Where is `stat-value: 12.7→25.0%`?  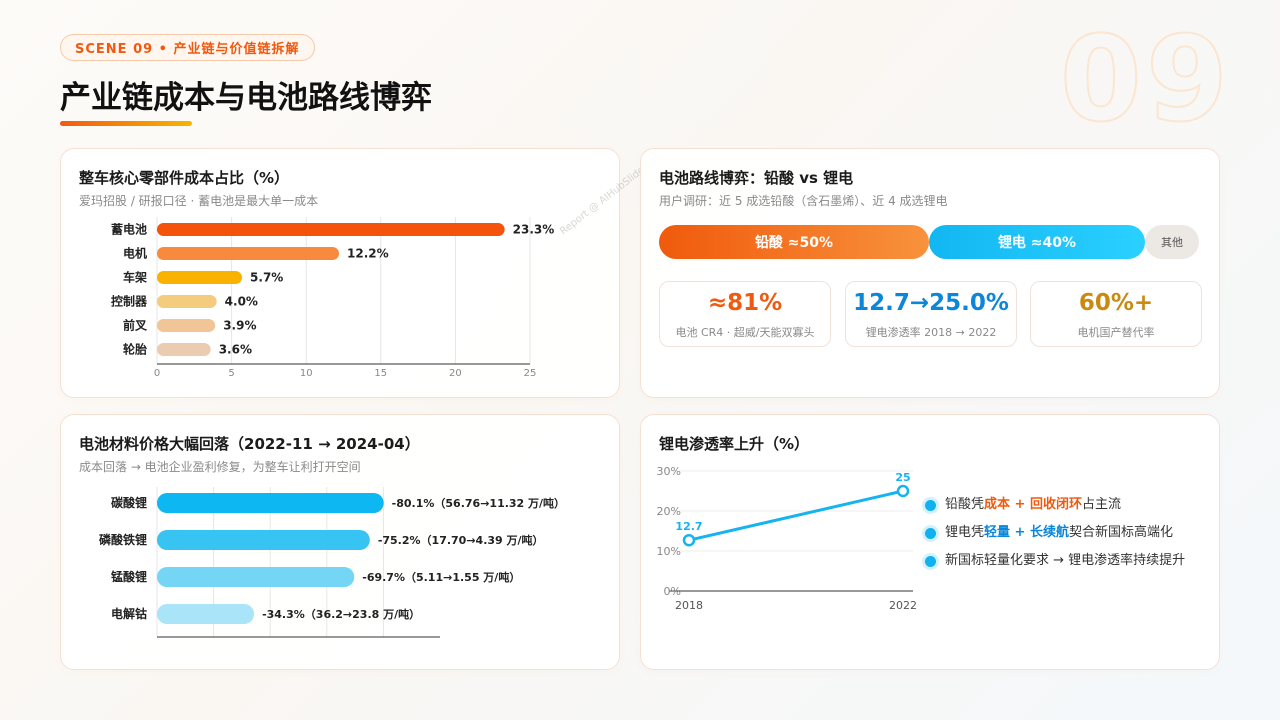
stat-value: 12.7→25.0% is located at coordinates (931, 303).